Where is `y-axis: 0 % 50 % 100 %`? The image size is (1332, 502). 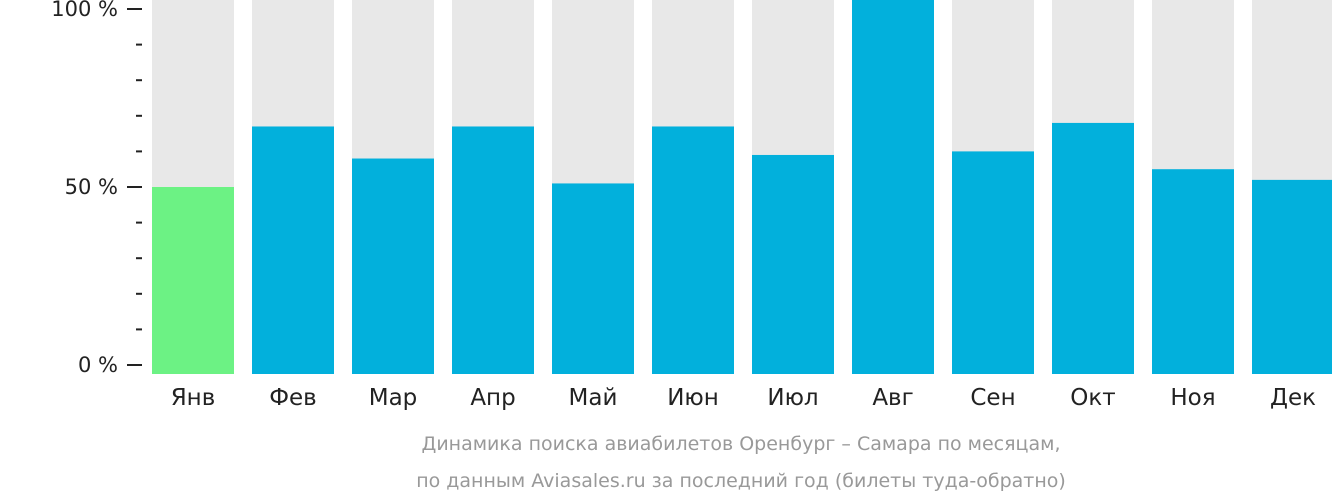
y-axis: 0 % 50 % 100 % is located at coordinates (96, 188).